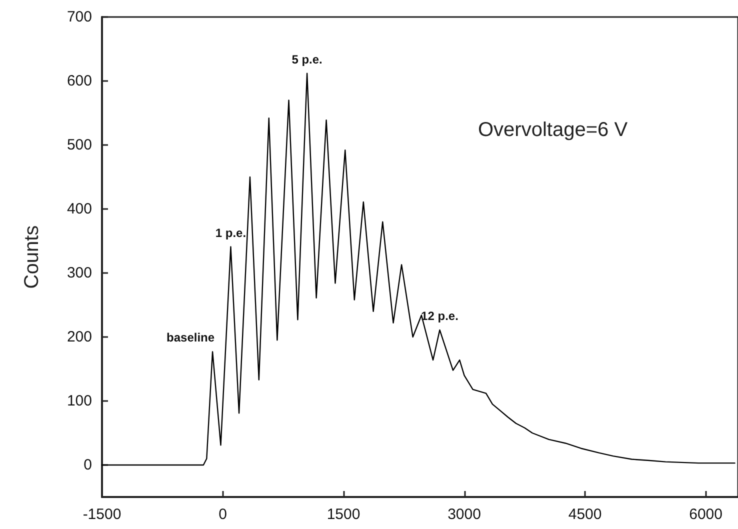 Image resolution: width=738 pixels, height=529 pixels. What do you see at coordinates (439, 315) in the screenshot?
I see `annotation: 12 p.e.` at bounding box center [439, 315].